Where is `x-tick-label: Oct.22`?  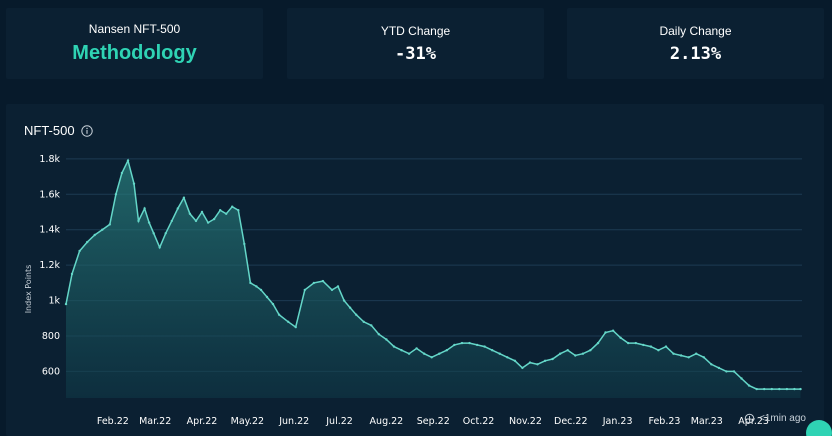
x-tick-label: Oct.22 is located at coordinates (479, 421).